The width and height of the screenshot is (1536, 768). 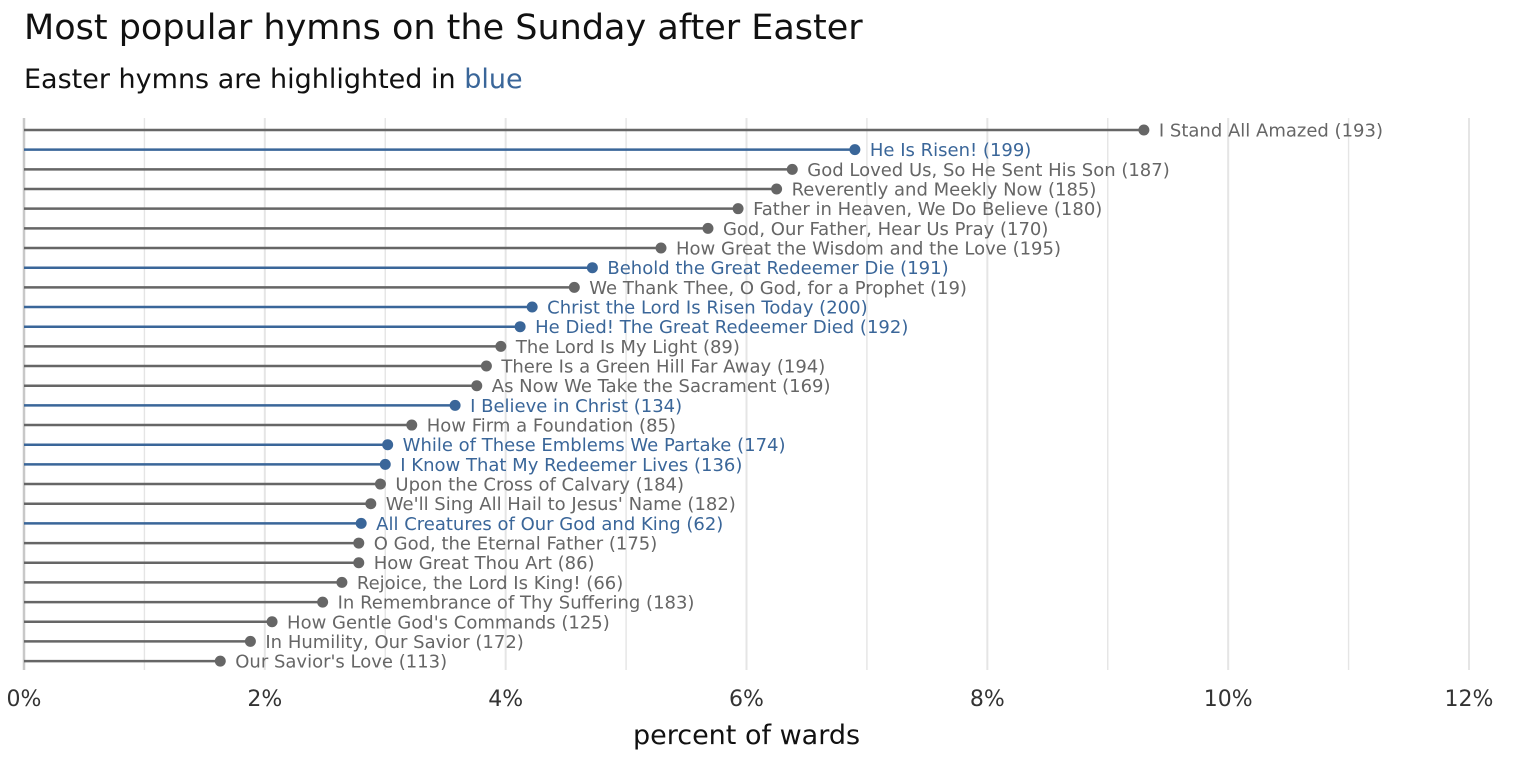 I want to click on chart-subtitle: Easter hymns are highlighted in blue, so click(x=273, y=79).